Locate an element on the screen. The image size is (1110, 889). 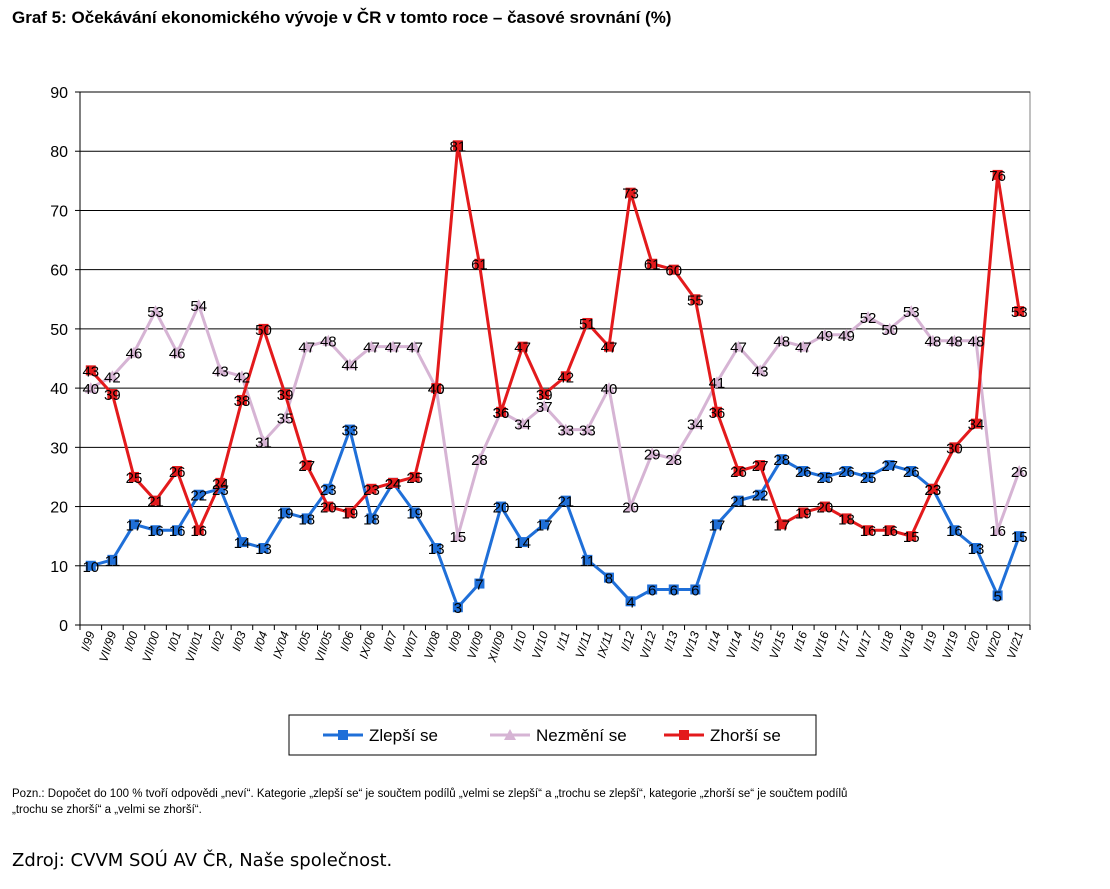
data-label: 43 is located at coordinates (760, 371).